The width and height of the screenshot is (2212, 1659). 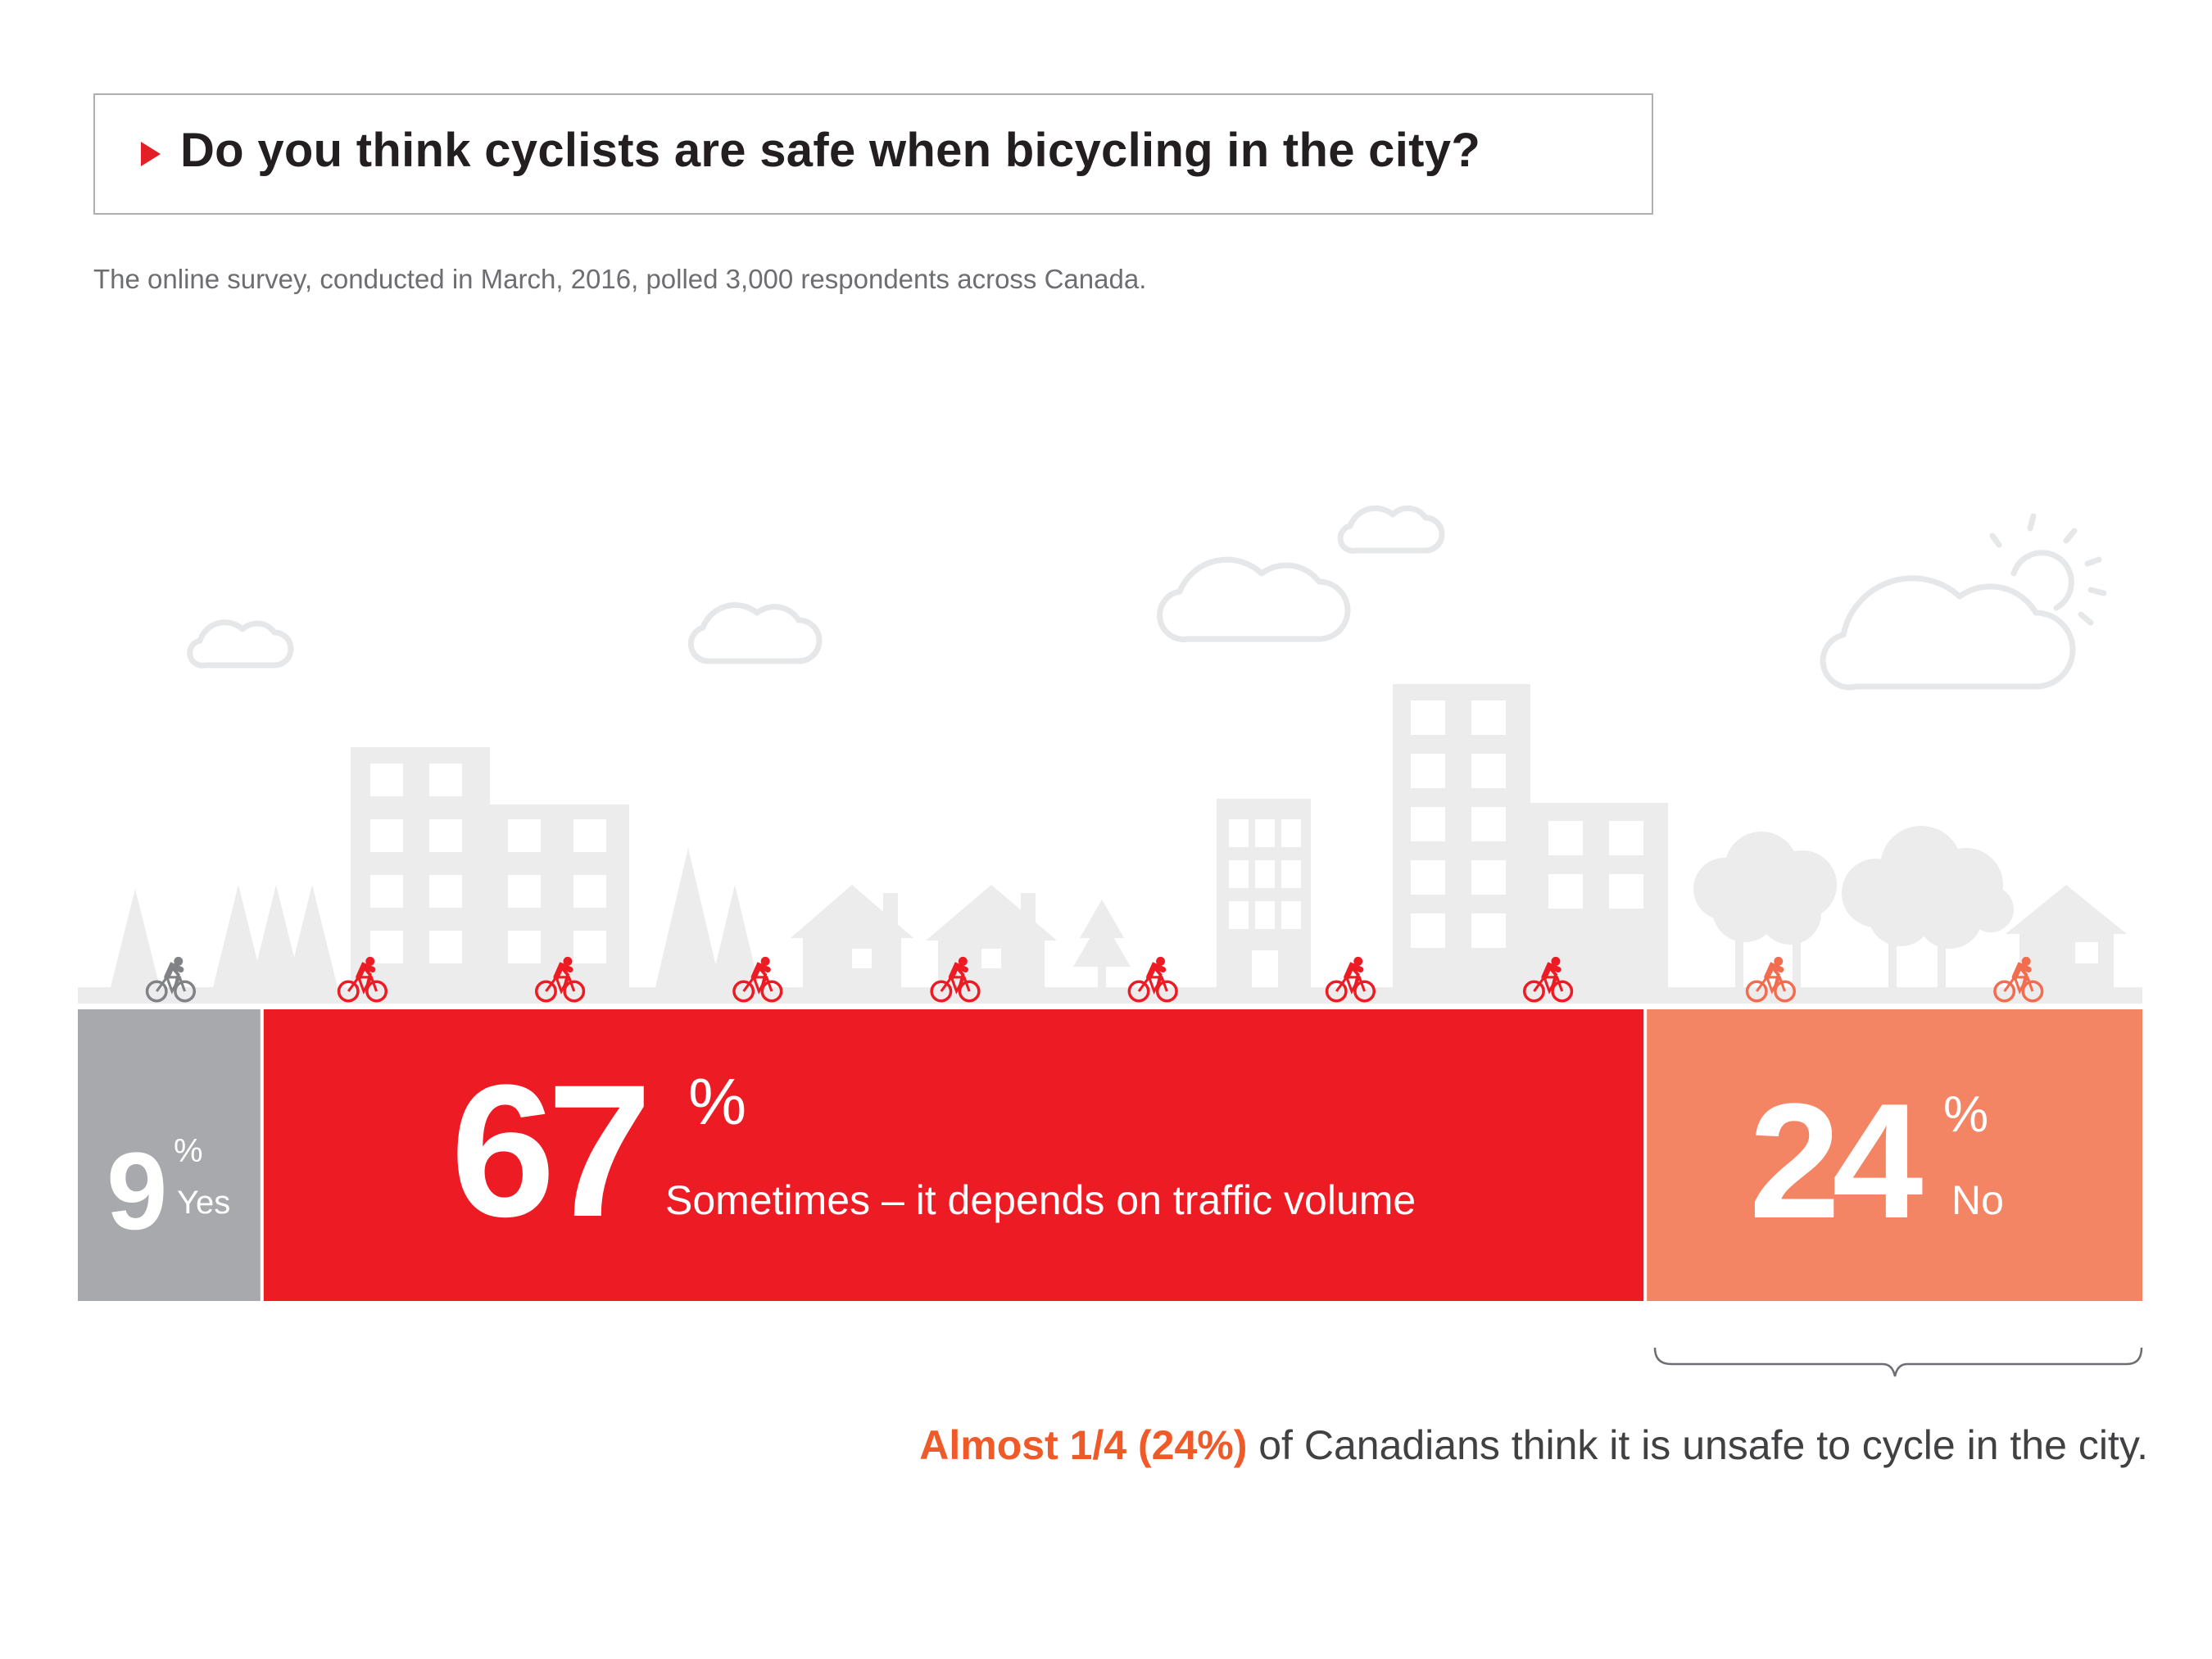 I want to click on clouds, so click(x=1131, y=598).